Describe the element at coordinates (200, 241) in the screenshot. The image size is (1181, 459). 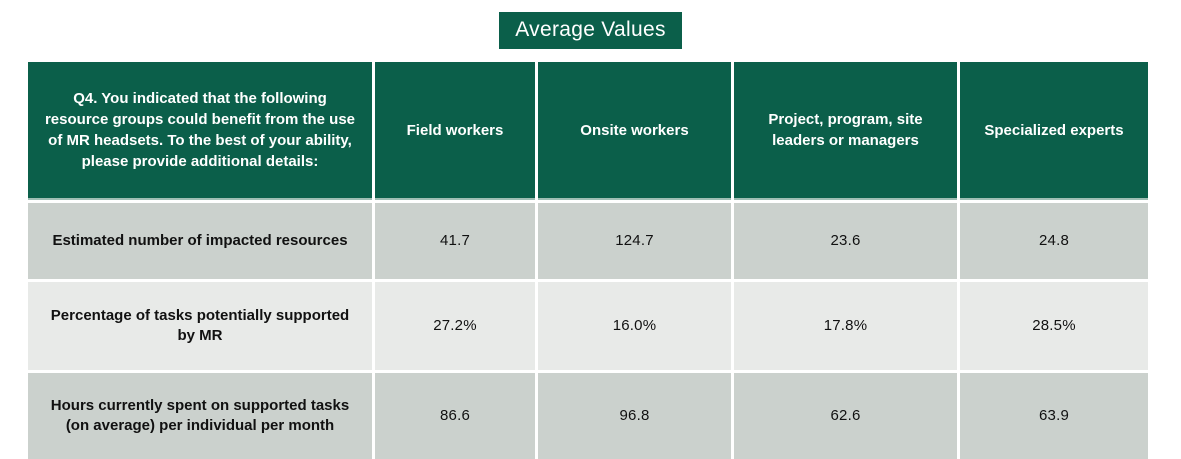
I see `row-label-impacted-resources: Estimated number of impacted resources` at that location.